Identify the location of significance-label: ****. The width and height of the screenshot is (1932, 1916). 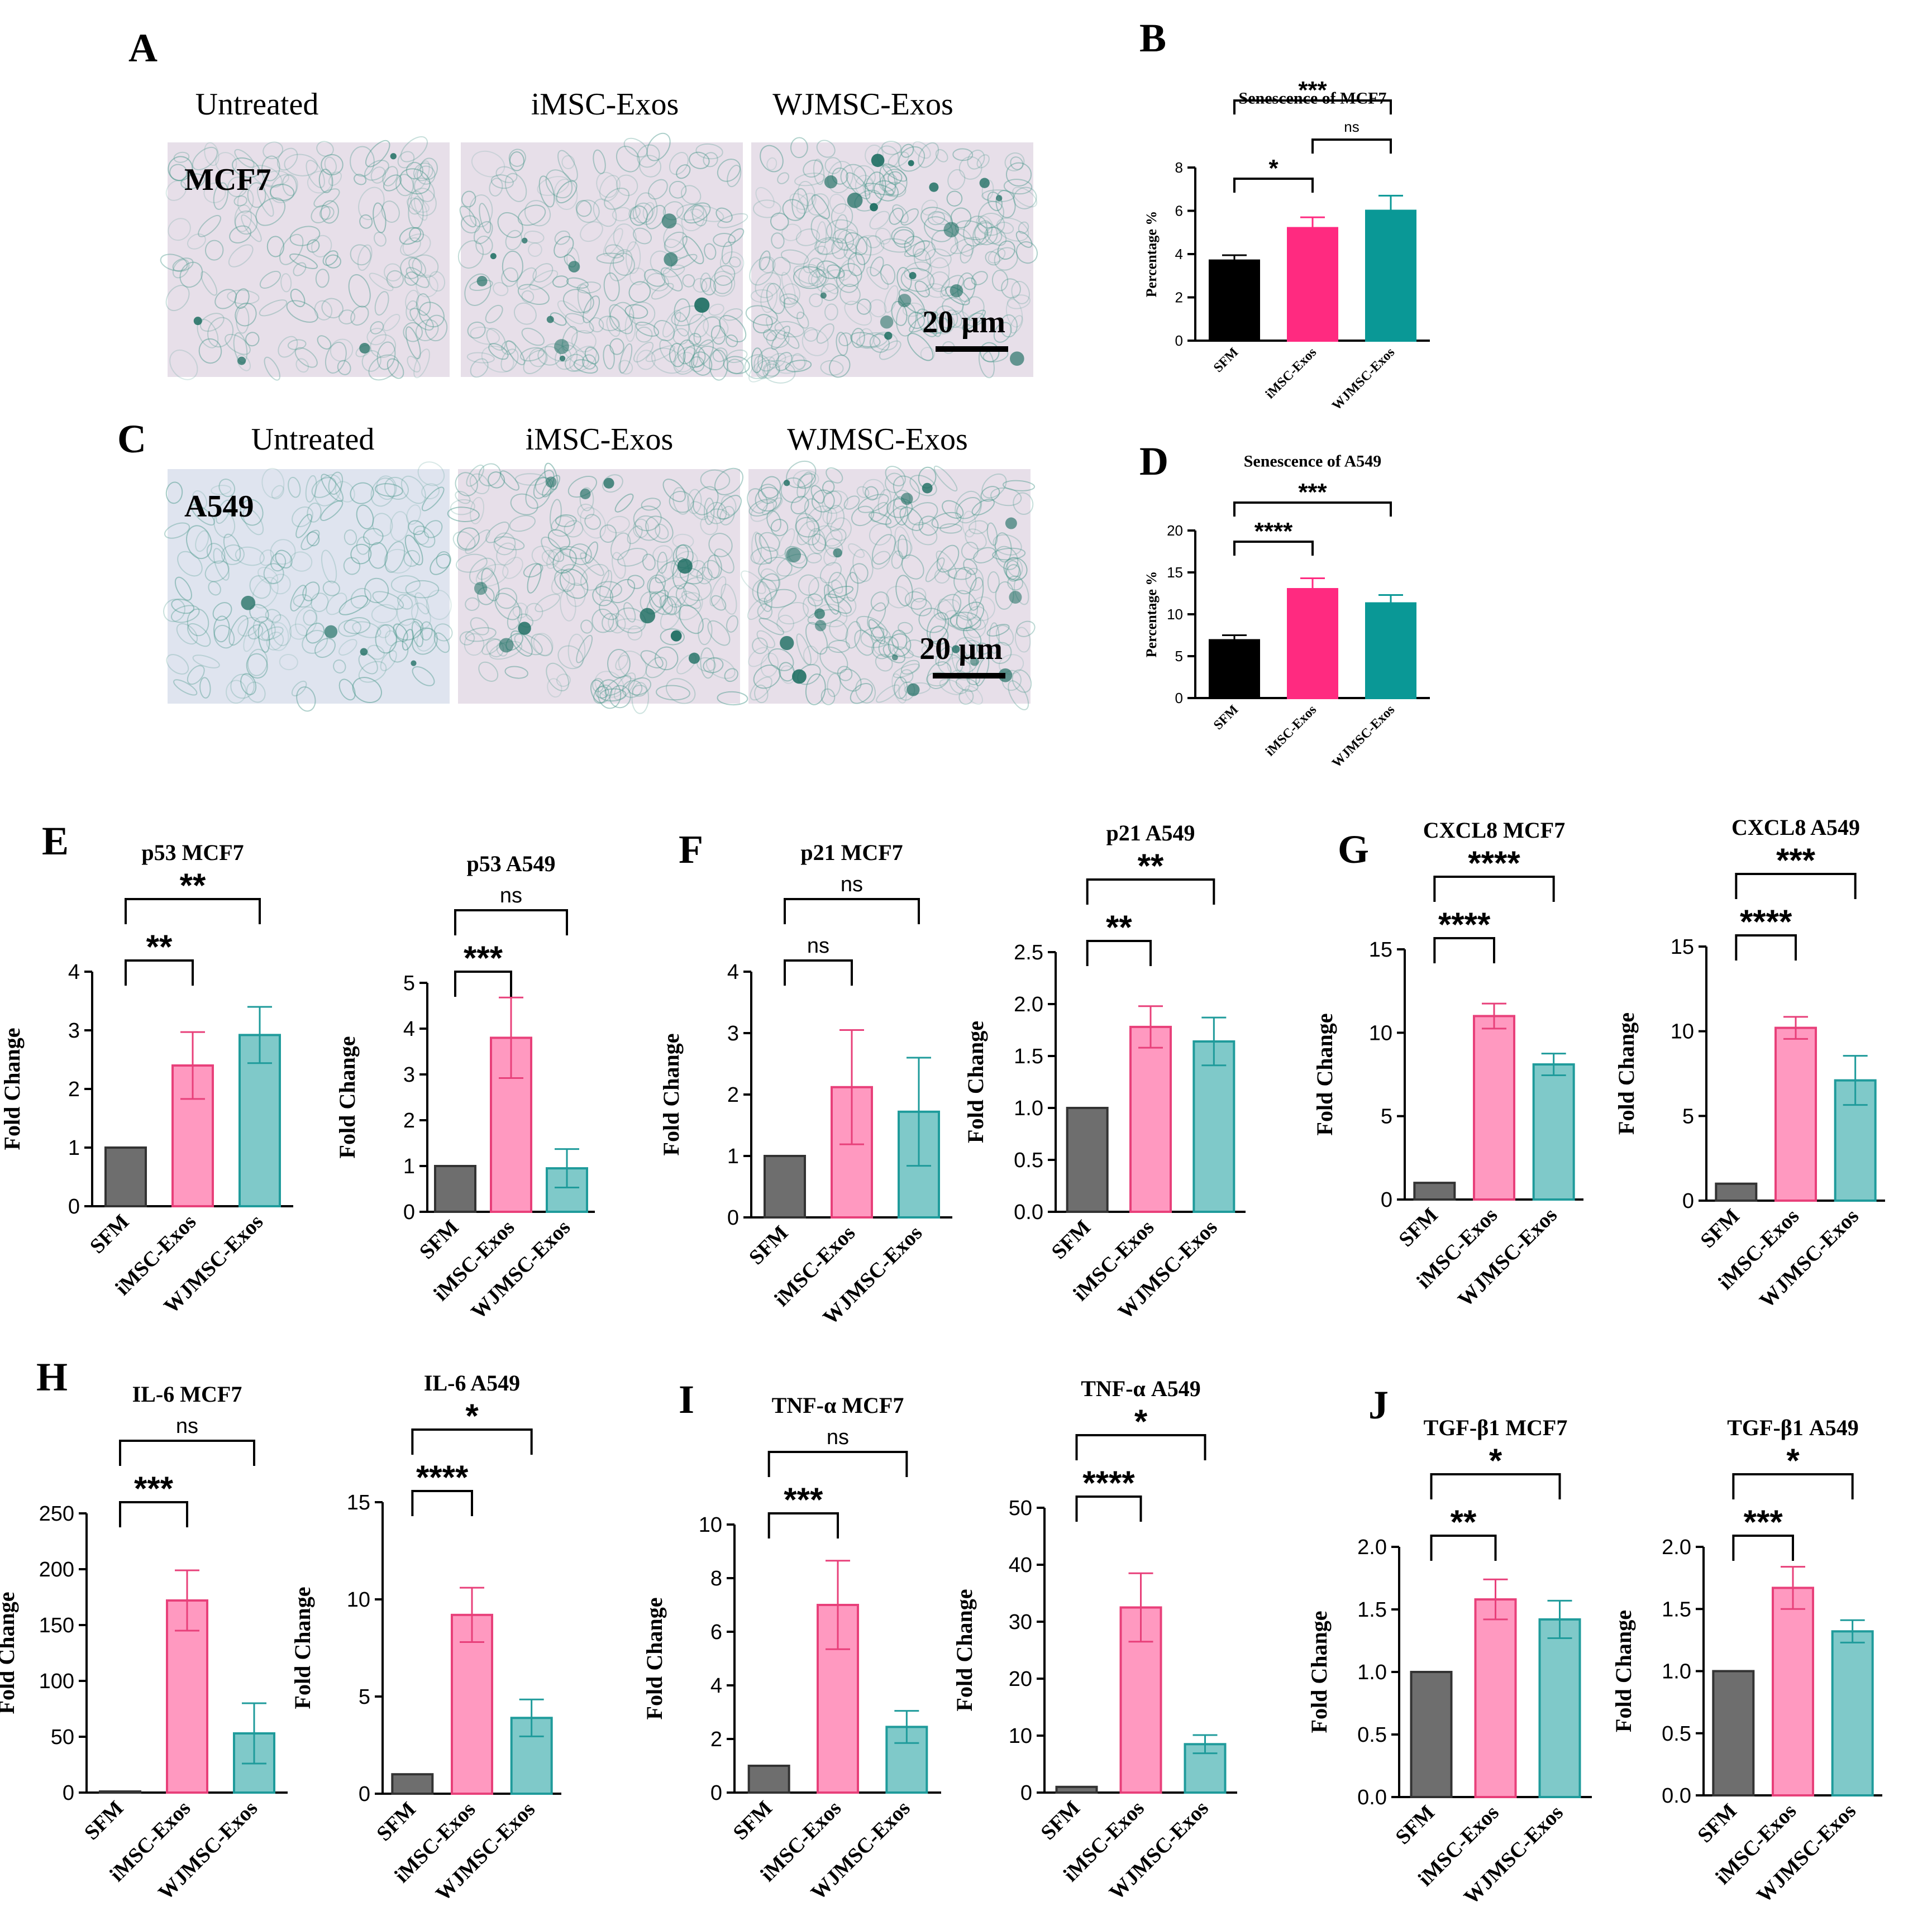
(443, 1477).